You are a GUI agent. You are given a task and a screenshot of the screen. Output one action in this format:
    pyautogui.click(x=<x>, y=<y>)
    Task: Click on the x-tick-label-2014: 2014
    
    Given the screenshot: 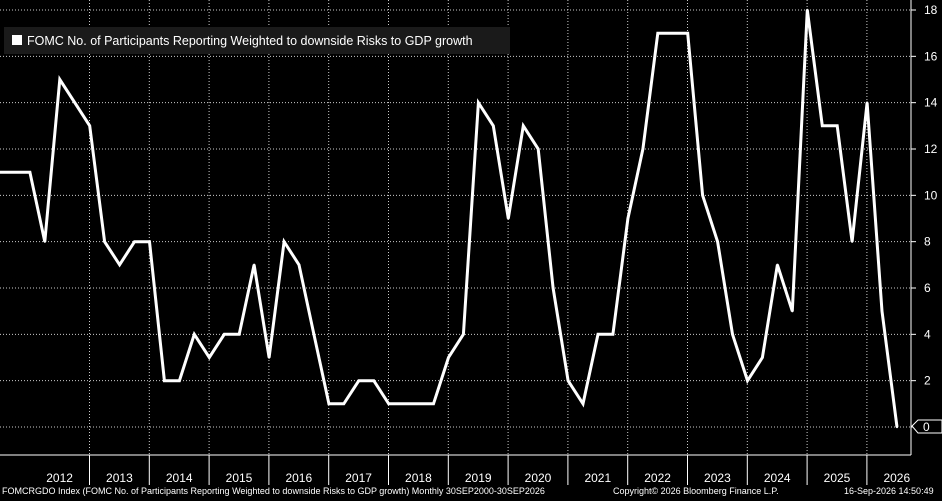 What is the action you would take?
    pyautogui.click(x=179, y=478)
    